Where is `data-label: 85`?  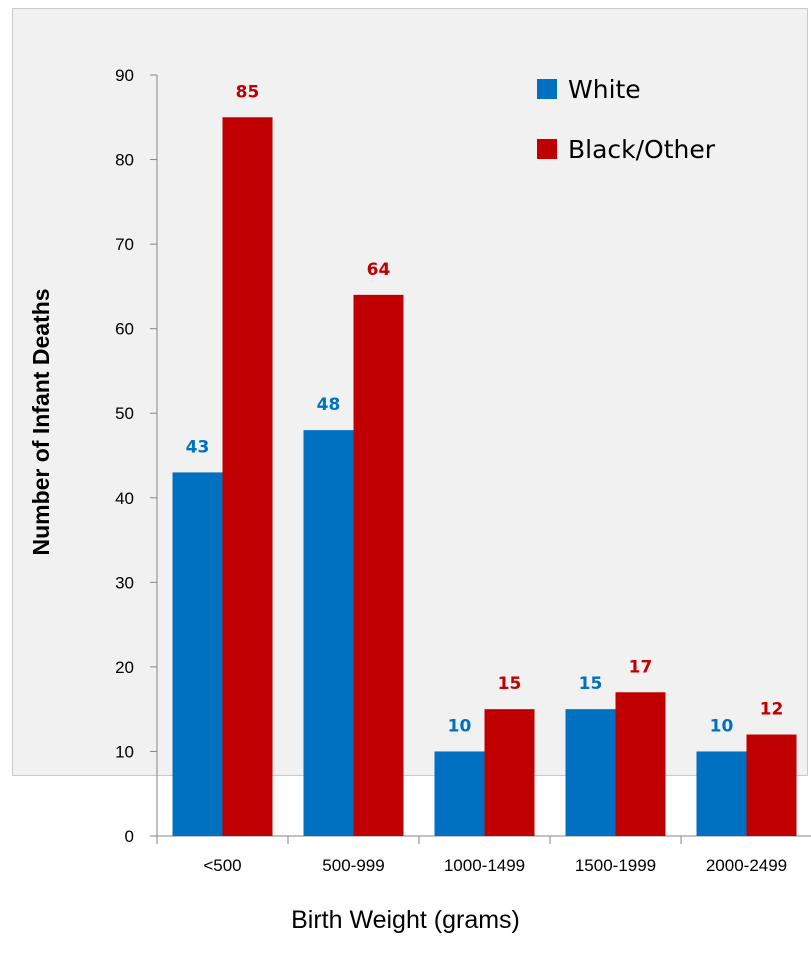 data-label: 85 is located at coordinates (248, 92).